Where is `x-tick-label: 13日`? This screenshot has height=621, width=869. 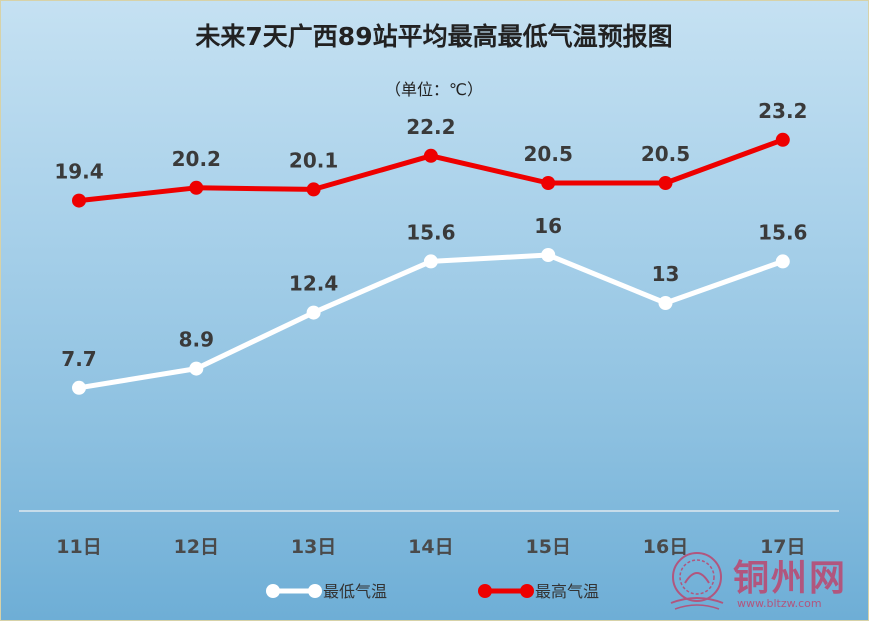 x-tick-label: 13日 is located at coordinates (313, 547).